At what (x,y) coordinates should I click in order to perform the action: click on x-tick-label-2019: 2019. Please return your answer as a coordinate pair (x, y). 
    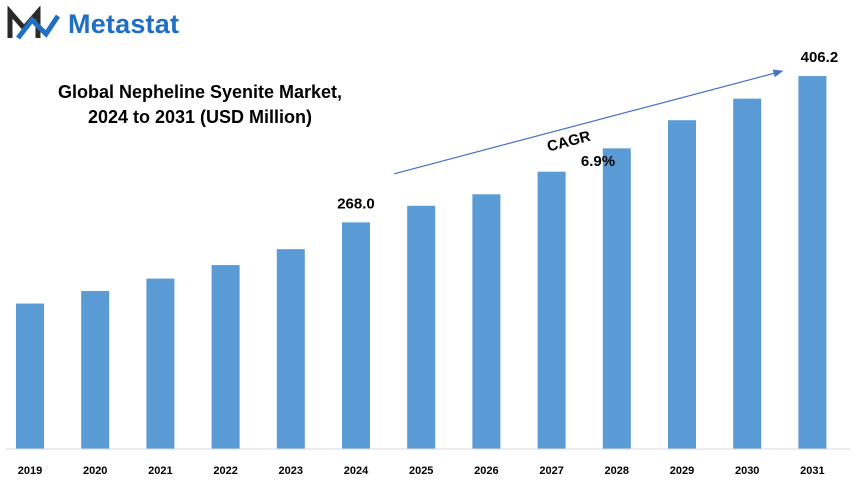
    Looking at the image, I should click on (30, 471).